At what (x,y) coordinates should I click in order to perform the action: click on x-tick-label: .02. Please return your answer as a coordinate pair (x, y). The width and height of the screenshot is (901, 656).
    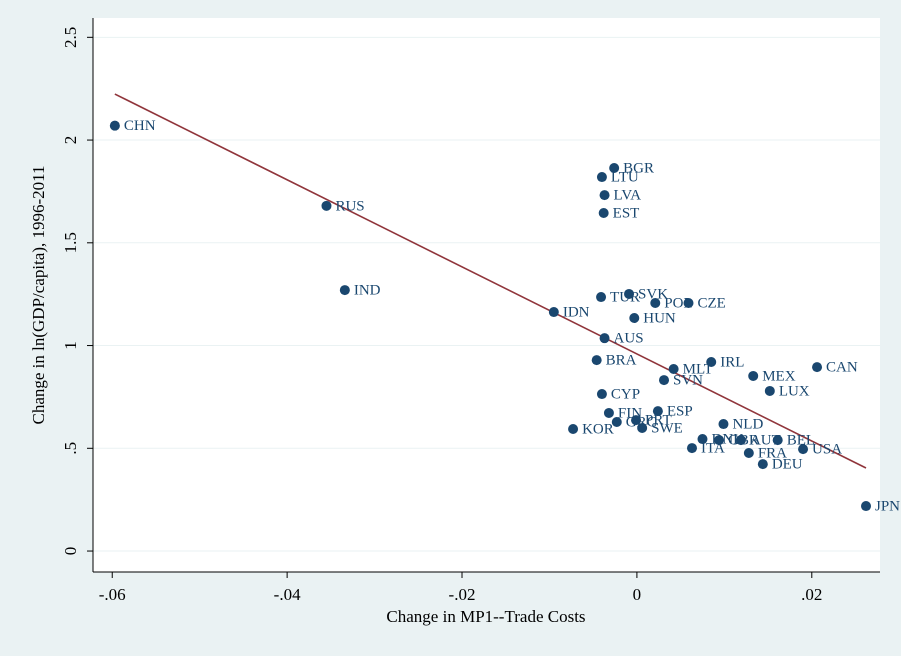
    Looking at the image, I should click on (811, 594).